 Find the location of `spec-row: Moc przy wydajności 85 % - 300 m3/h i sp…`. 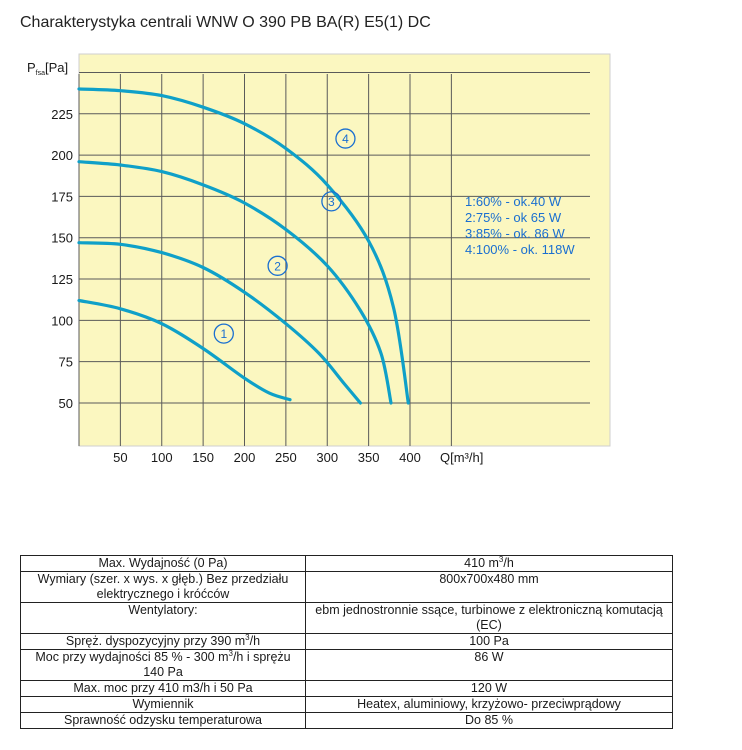

spec-row: Moc przy wydajności 85 % - 300 m3/h i sp… is located at coordinates (346, 665).